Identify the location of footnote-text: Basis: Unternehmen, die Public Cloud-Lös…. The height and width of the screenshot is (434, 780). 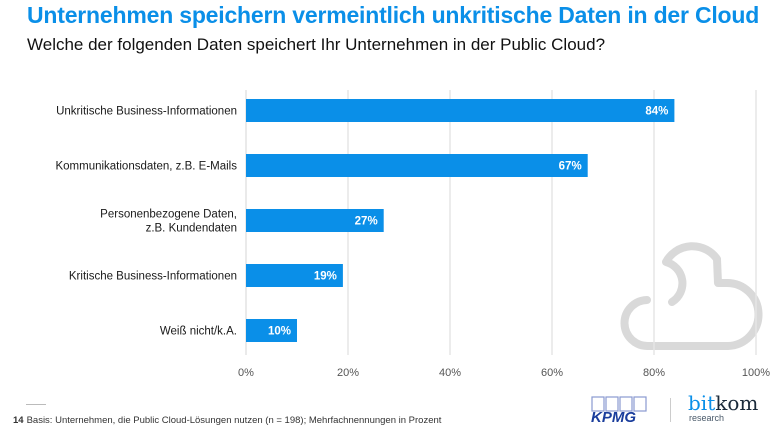
(234, 420).